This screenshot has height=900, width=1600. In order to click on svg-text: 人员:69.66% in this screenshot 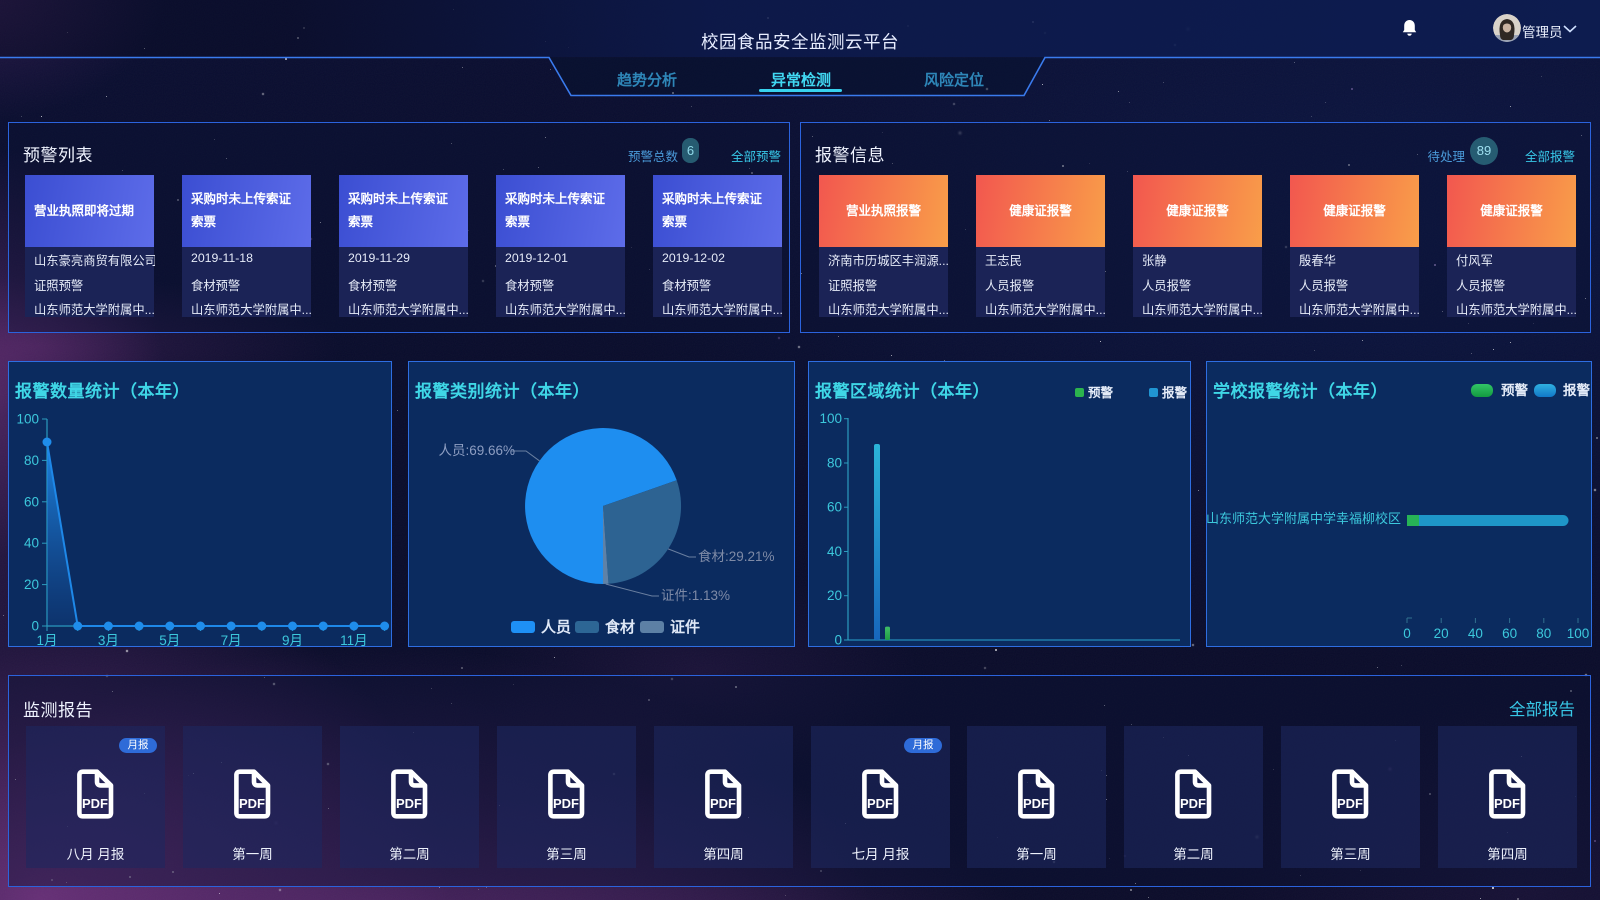, I will do `click(476, 450)`.